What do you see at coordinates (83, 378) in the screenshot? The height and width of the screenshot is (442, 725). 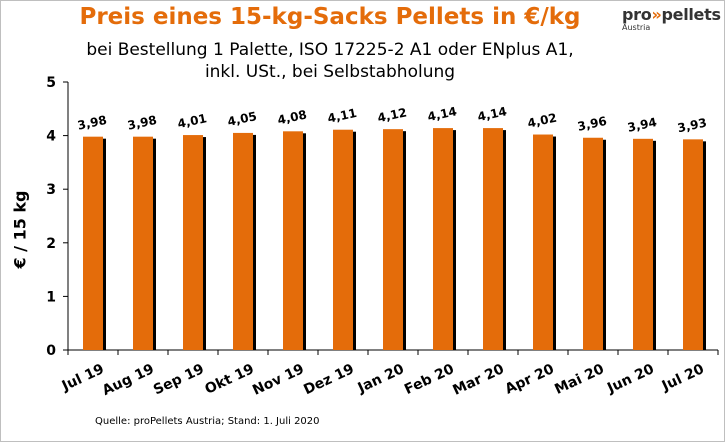 I see `x-tick-label: Jul 19` at bounding box center [83, 378].